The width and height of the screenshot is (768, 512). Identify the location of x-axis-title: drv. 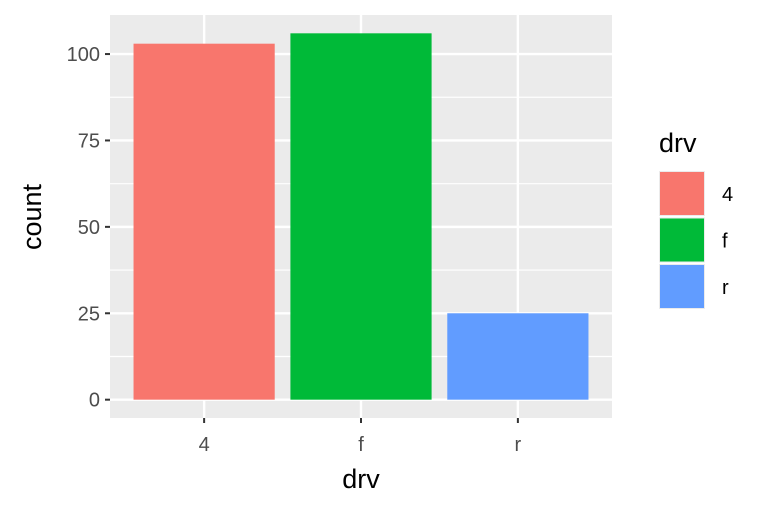
(361, 479).